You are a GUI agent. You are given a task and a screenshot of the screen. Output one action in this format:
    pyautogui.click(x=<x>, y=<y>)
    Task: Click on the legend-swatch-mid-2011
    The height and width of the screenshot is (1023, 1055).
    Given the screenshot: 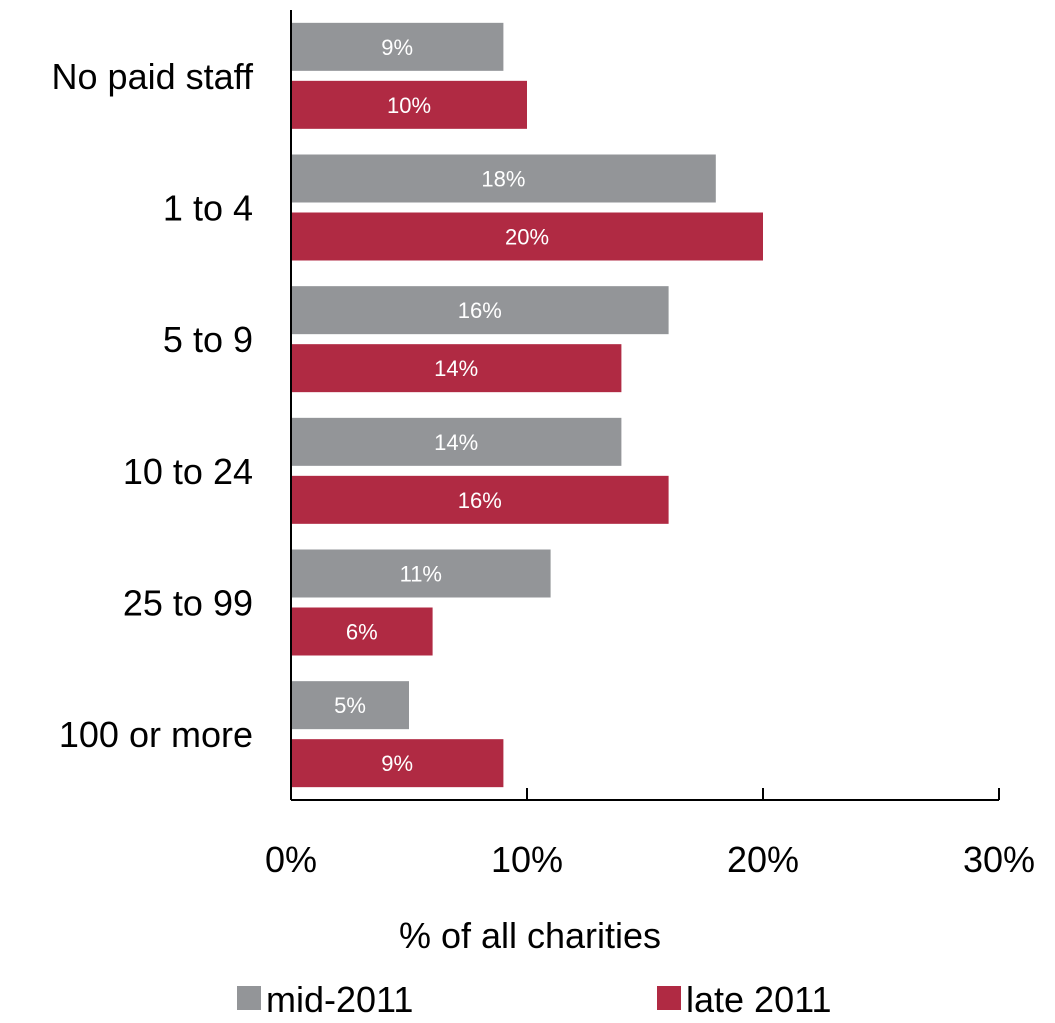 What is the action you would take?
    pyautogui.click(x=249, y=998)
    